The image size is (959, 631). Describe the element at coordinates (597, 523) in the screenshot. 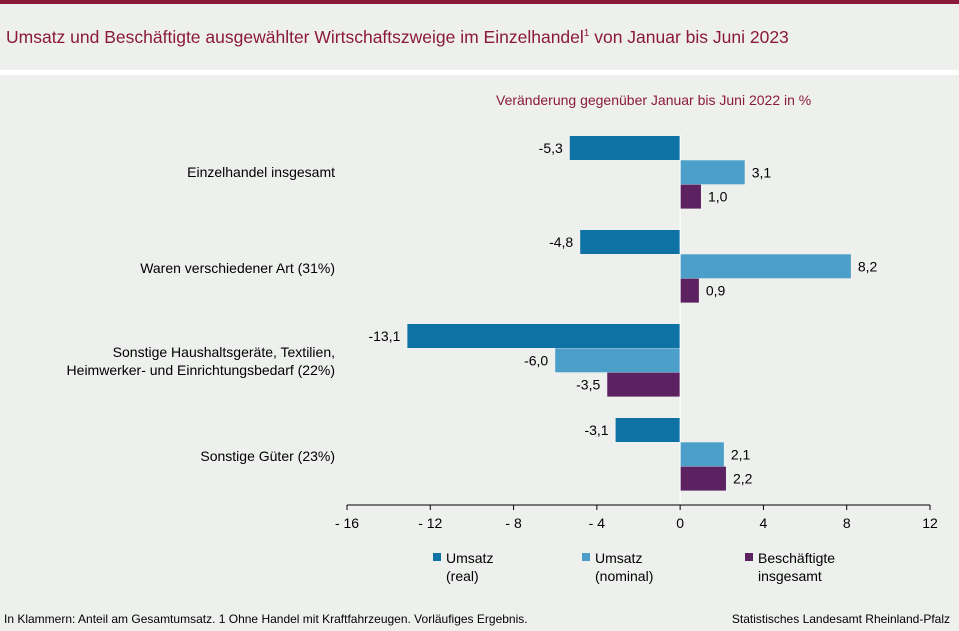

I see `x-tick-label: - 4` at that location.